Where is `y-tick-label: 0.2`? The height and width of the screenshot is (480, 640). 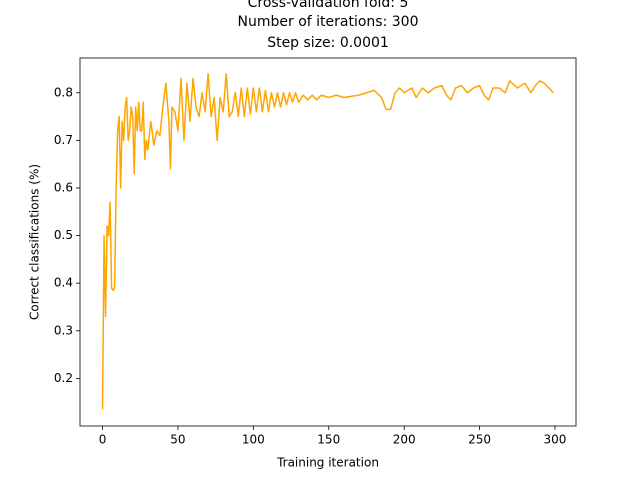 y-tick-label: 0.2 is located at coordinates (63, 378).